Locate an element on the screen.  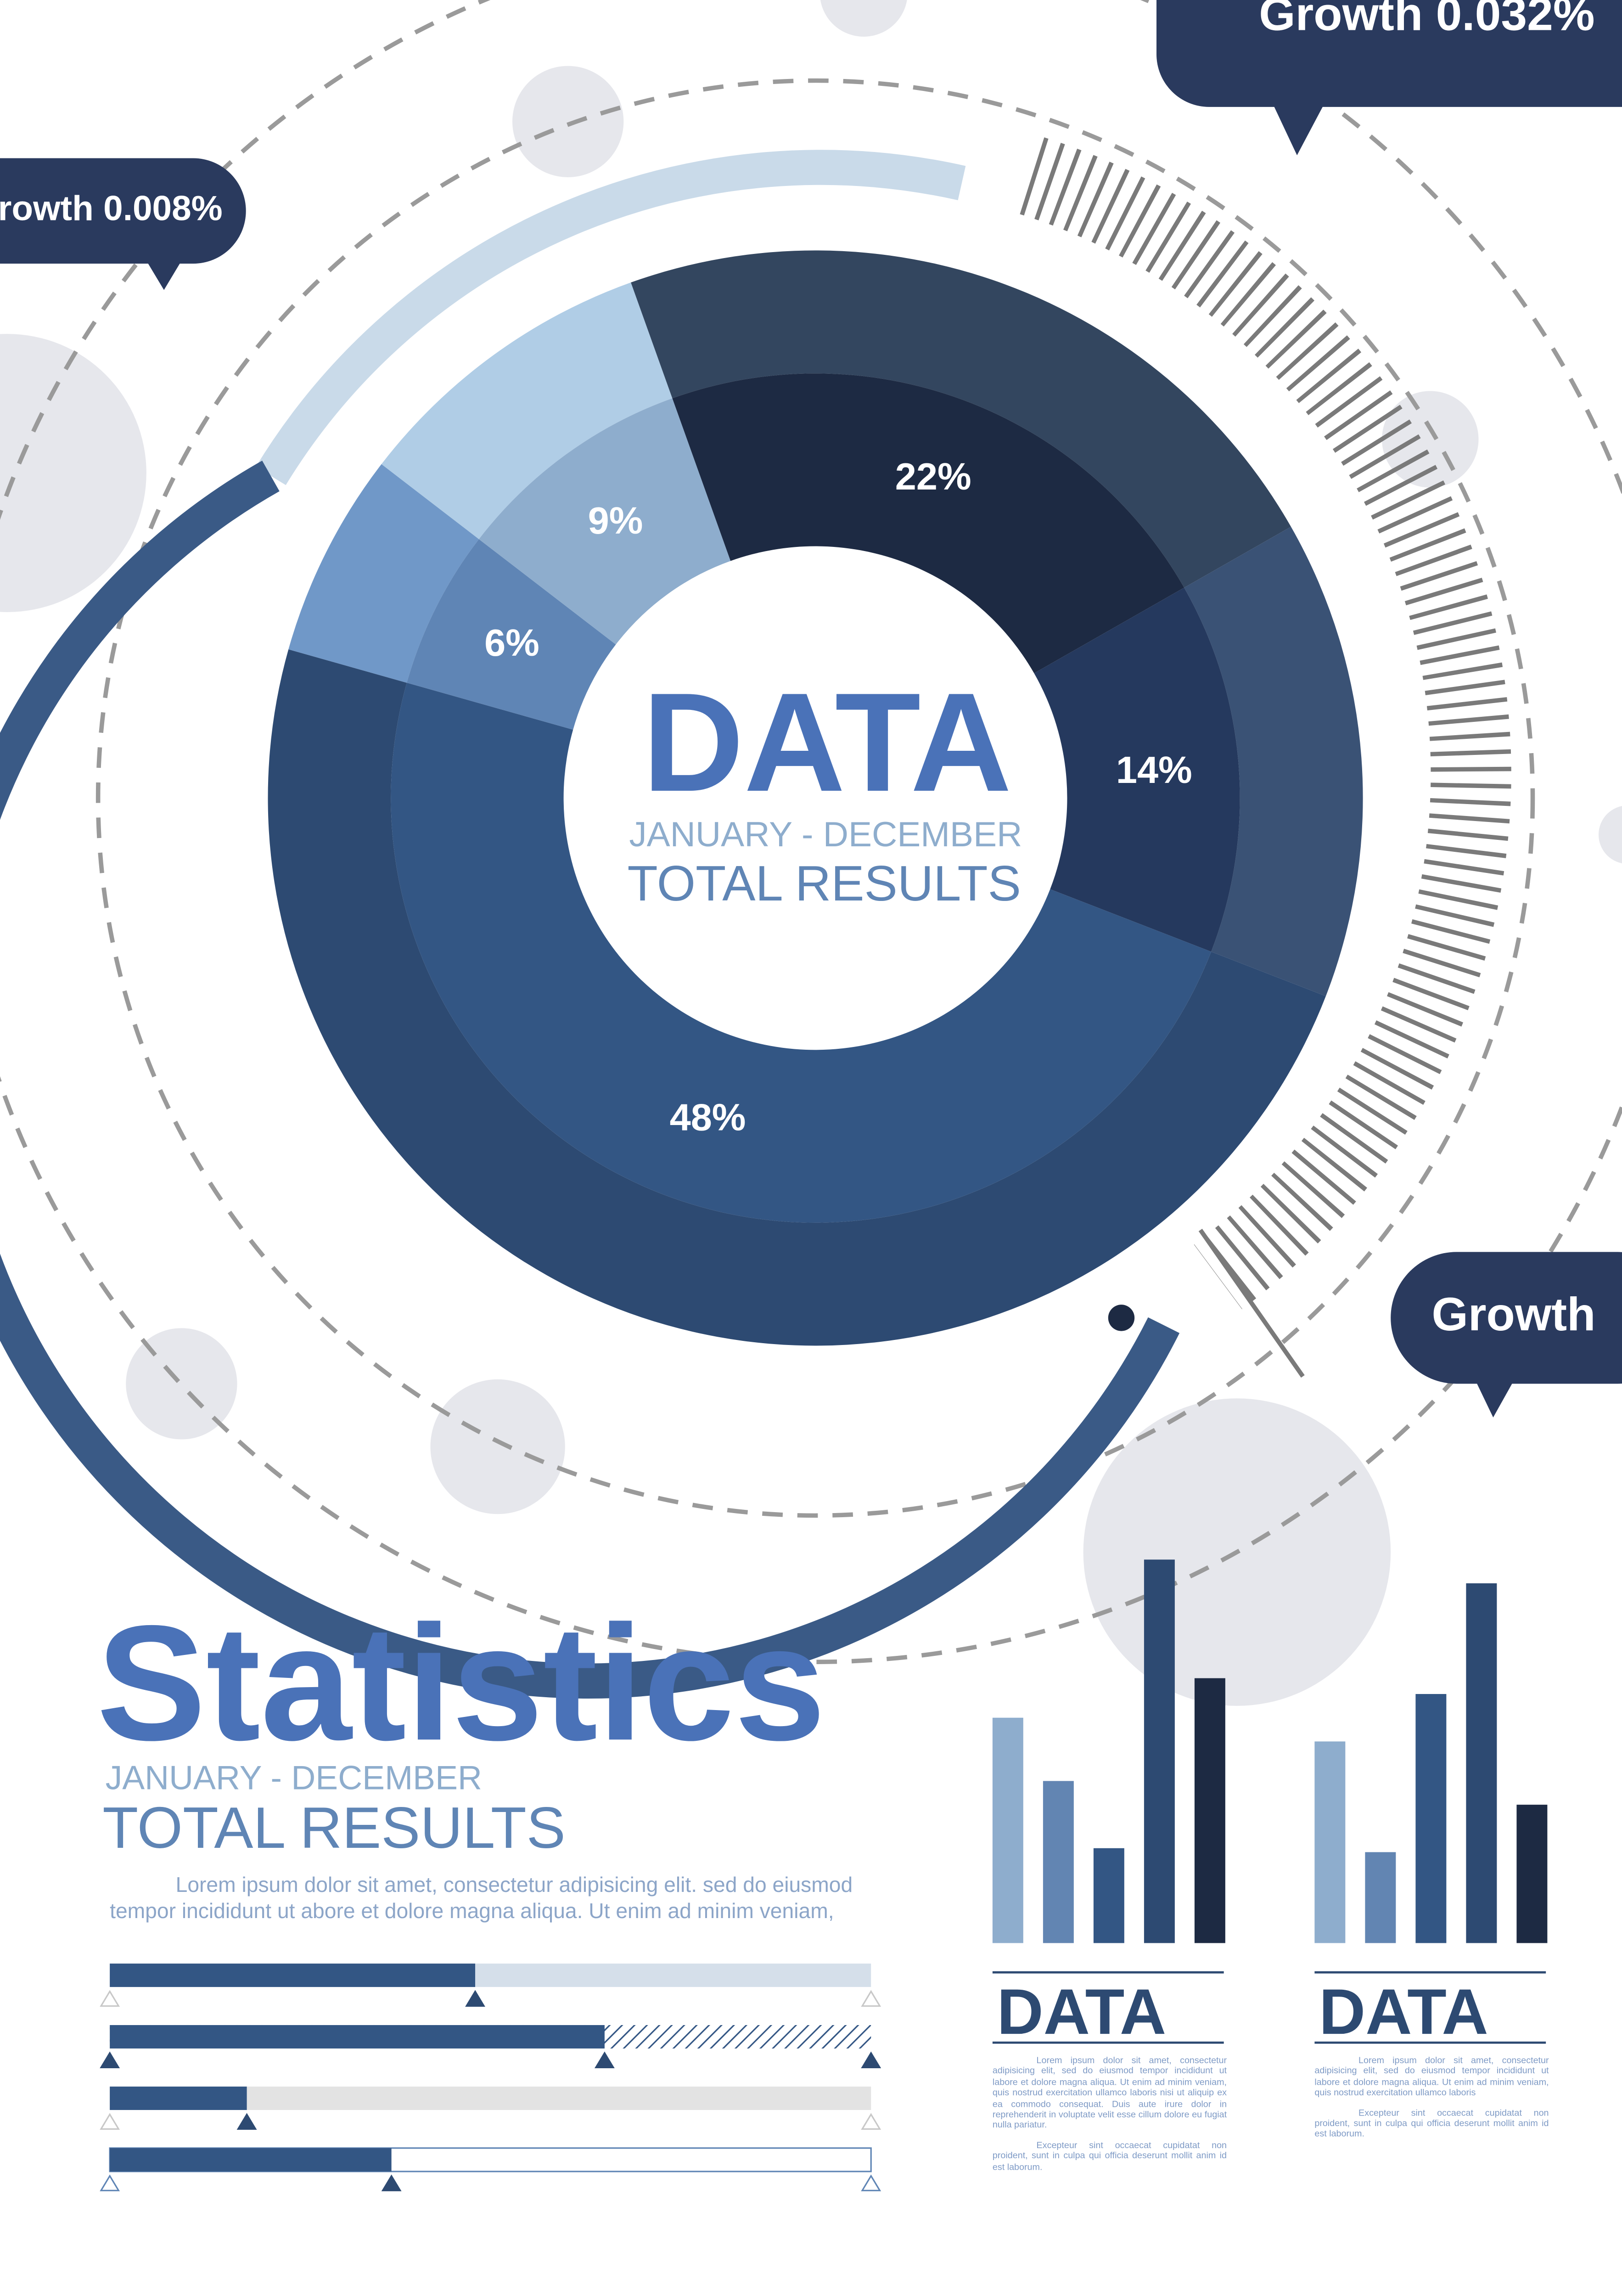
statistics-title: Statistics is located at coordinates (460, 1682).